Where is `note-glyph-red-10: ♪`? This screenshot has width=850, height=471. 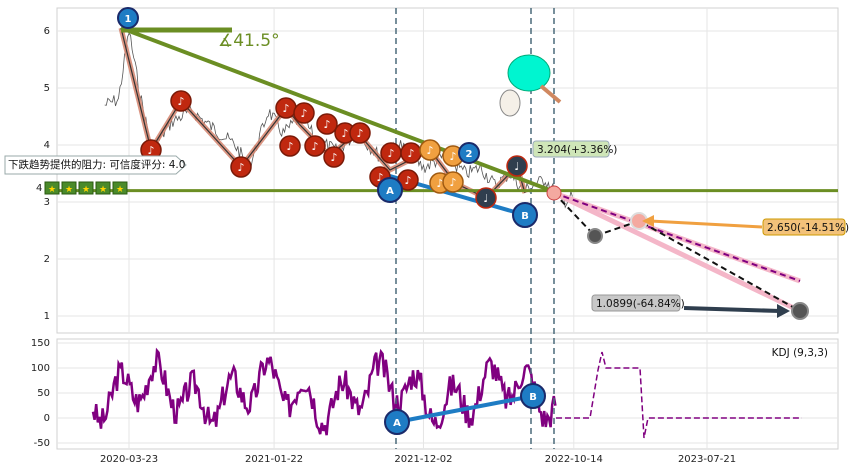 note-glyph-red-10: ♪ is located at coordinates (359, 133).